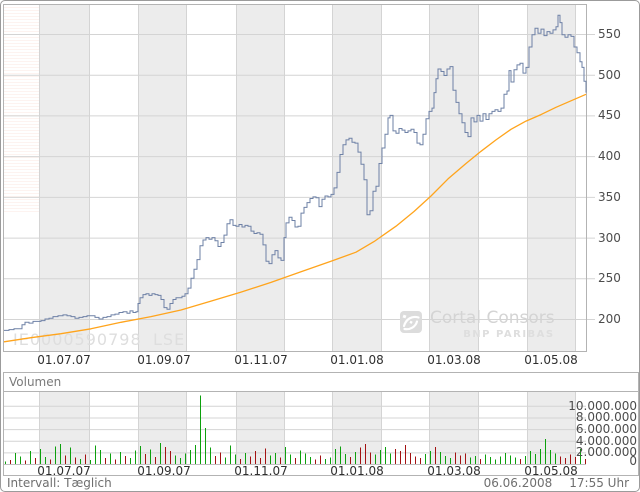 This screenshot has height=492, width=640. I want to click on volume-x-axis-label: 01.01.08, so click(357, 471).